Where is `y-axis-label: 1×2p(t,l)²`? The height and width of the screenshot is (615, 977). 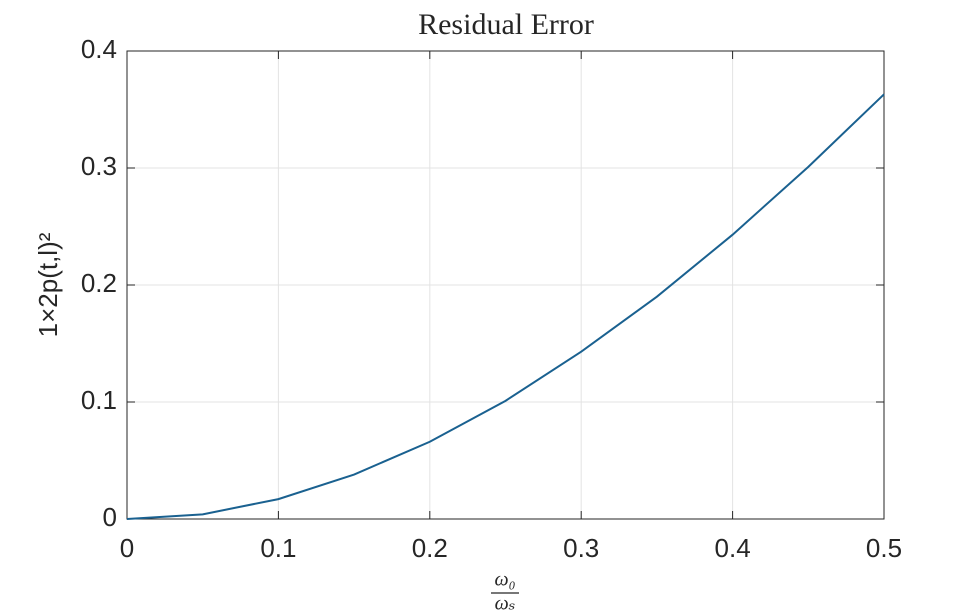
y-axis-label: 1×2p(t,l)² is located at coordinates (48, 284).